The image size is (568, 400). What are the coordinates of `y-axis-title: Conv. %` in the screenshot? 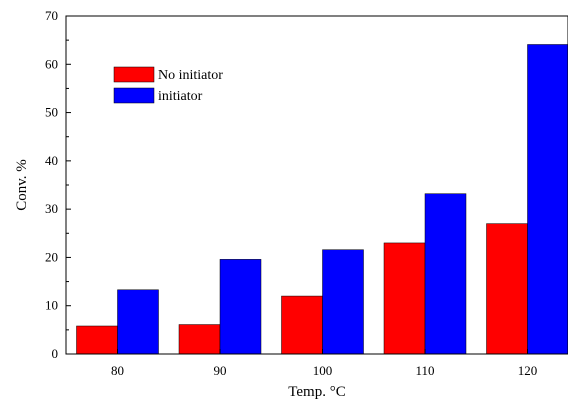 It's located at (22, 185).